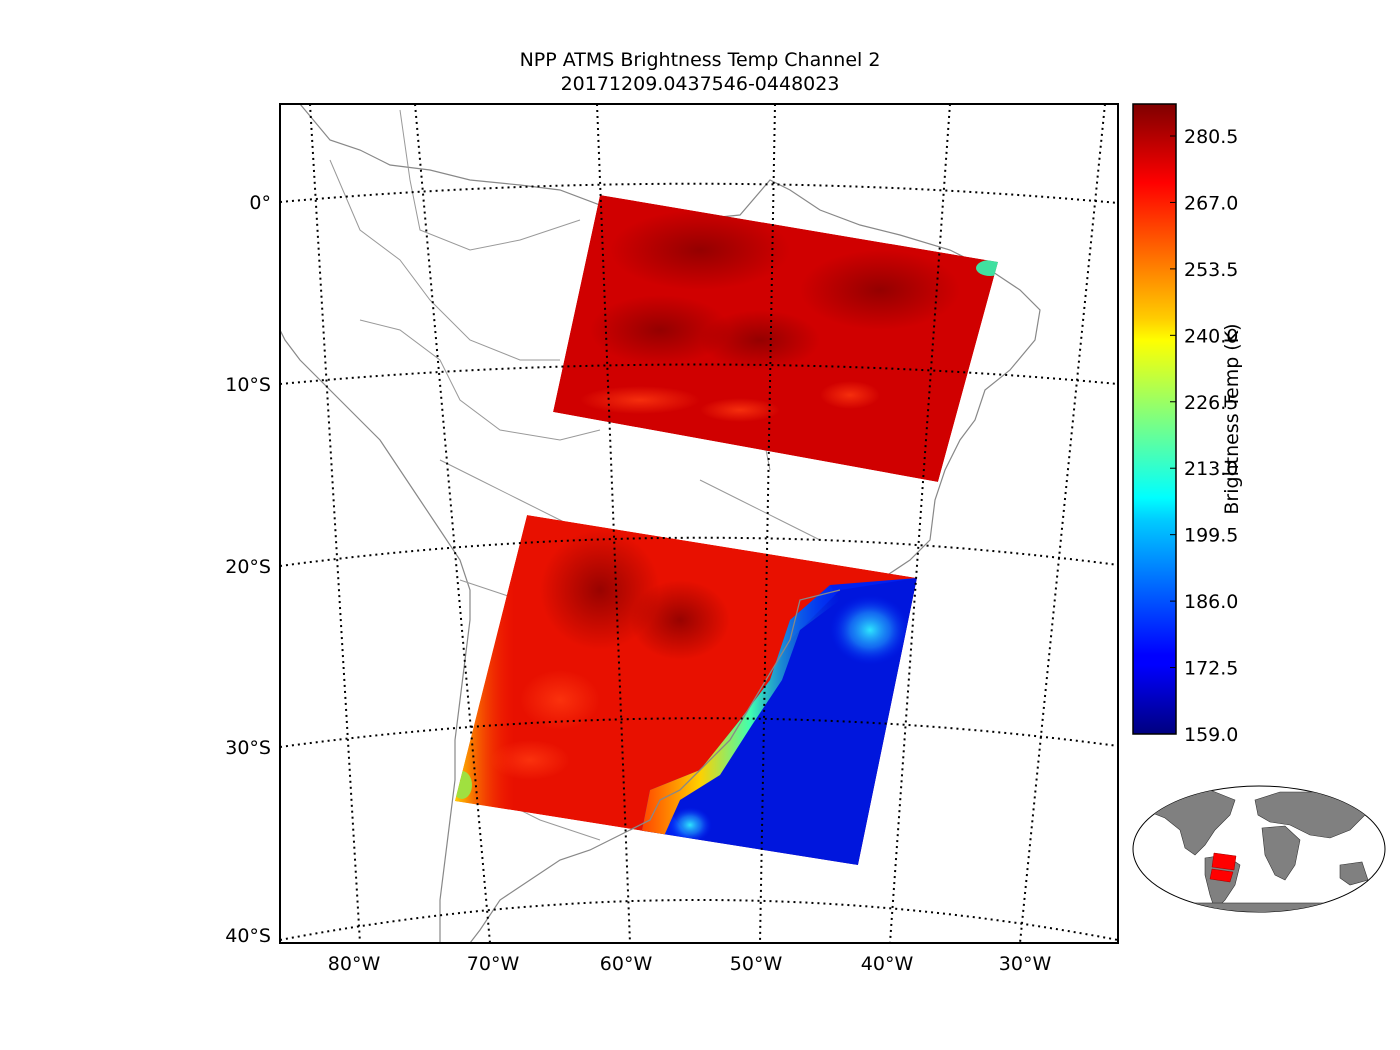  Describe the element at coordinates (248, 385) in the screenshot. I see `lat-label: 10°S` at that location.